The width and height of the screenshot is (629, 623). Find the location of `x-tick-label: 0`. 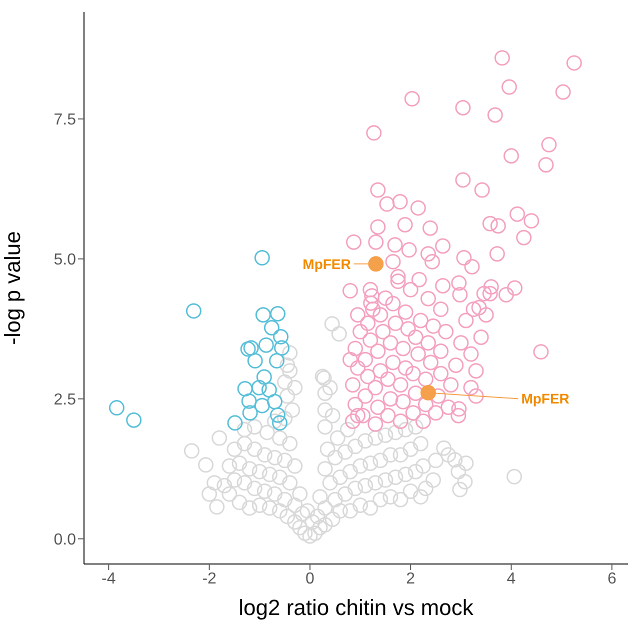

x-tick-label: 0 is located at coordinates (310, 579).